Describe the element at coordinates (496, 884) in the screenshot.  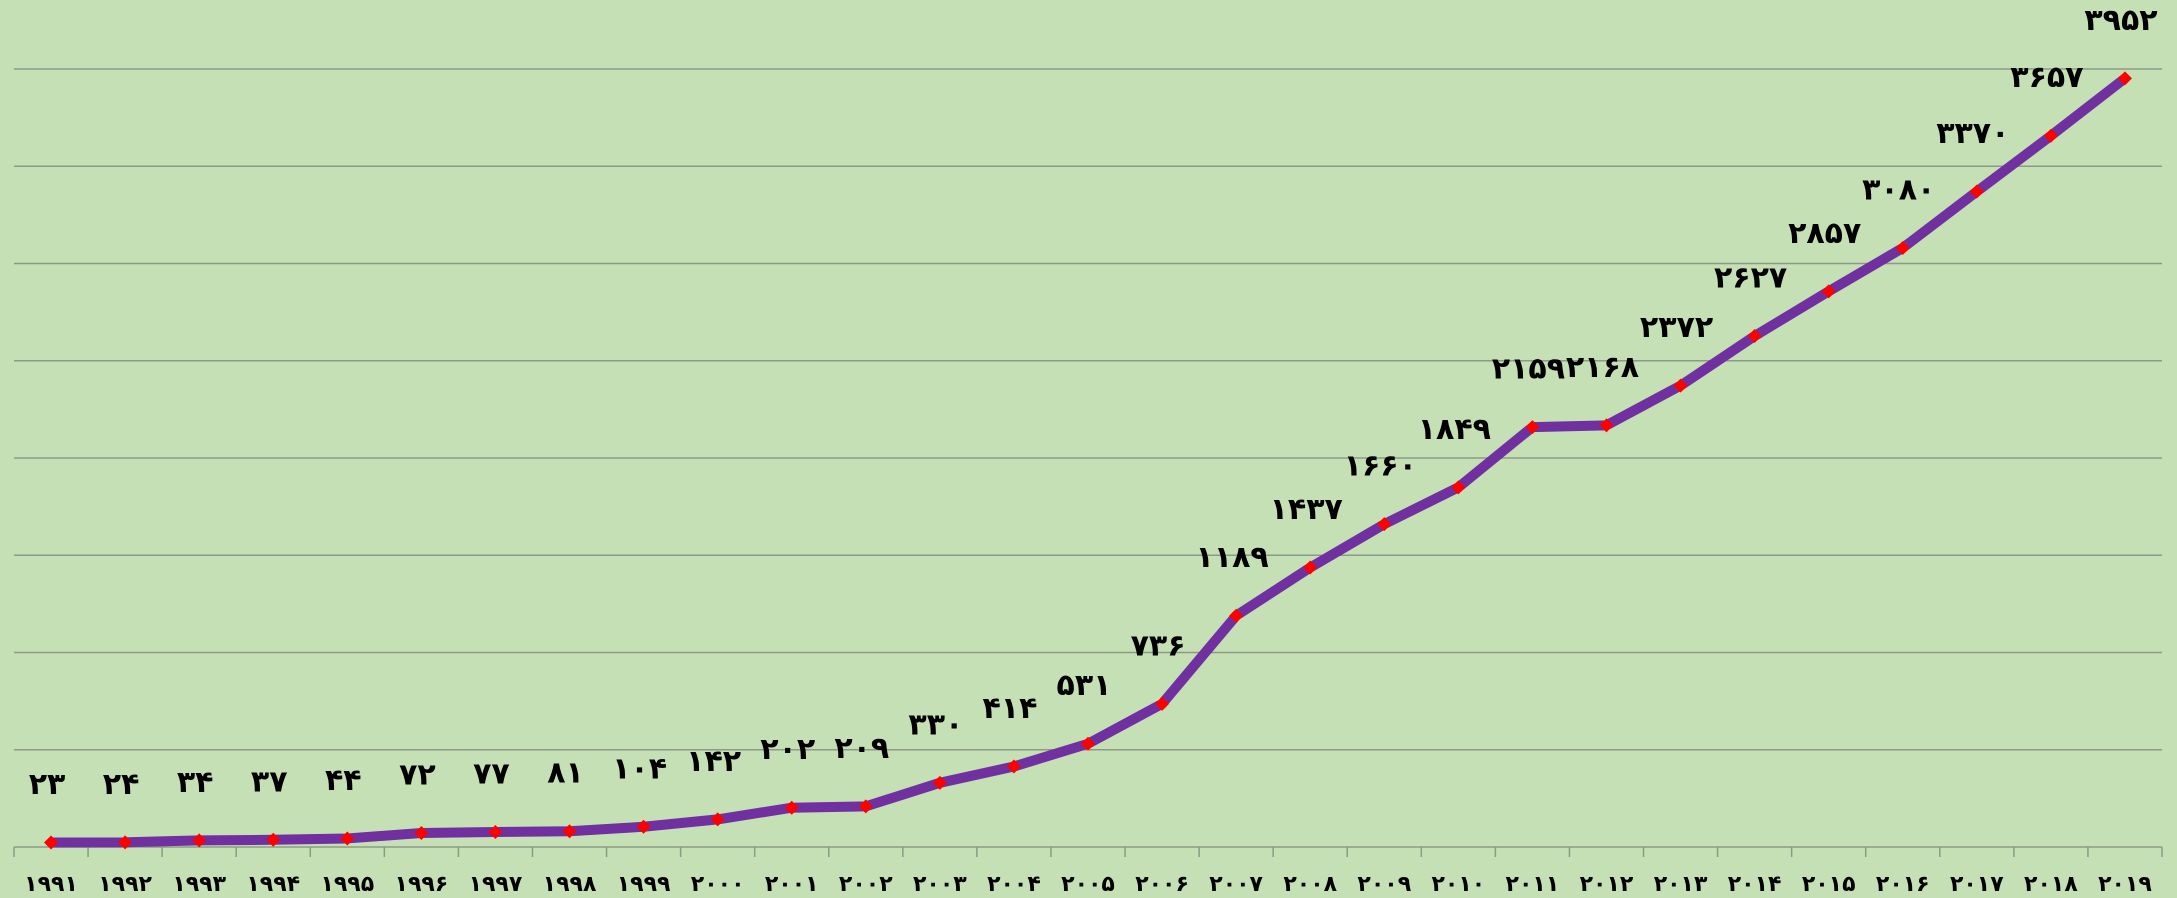
I see `x-tick-label: ۱۹۹۷` at that location.